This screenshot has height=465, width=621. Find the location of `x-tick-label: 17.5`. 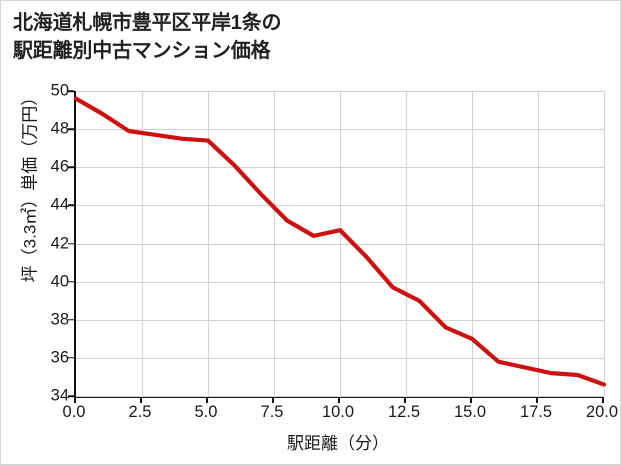

x-tick-label: 17.5 is located at coordinates (536, 412).